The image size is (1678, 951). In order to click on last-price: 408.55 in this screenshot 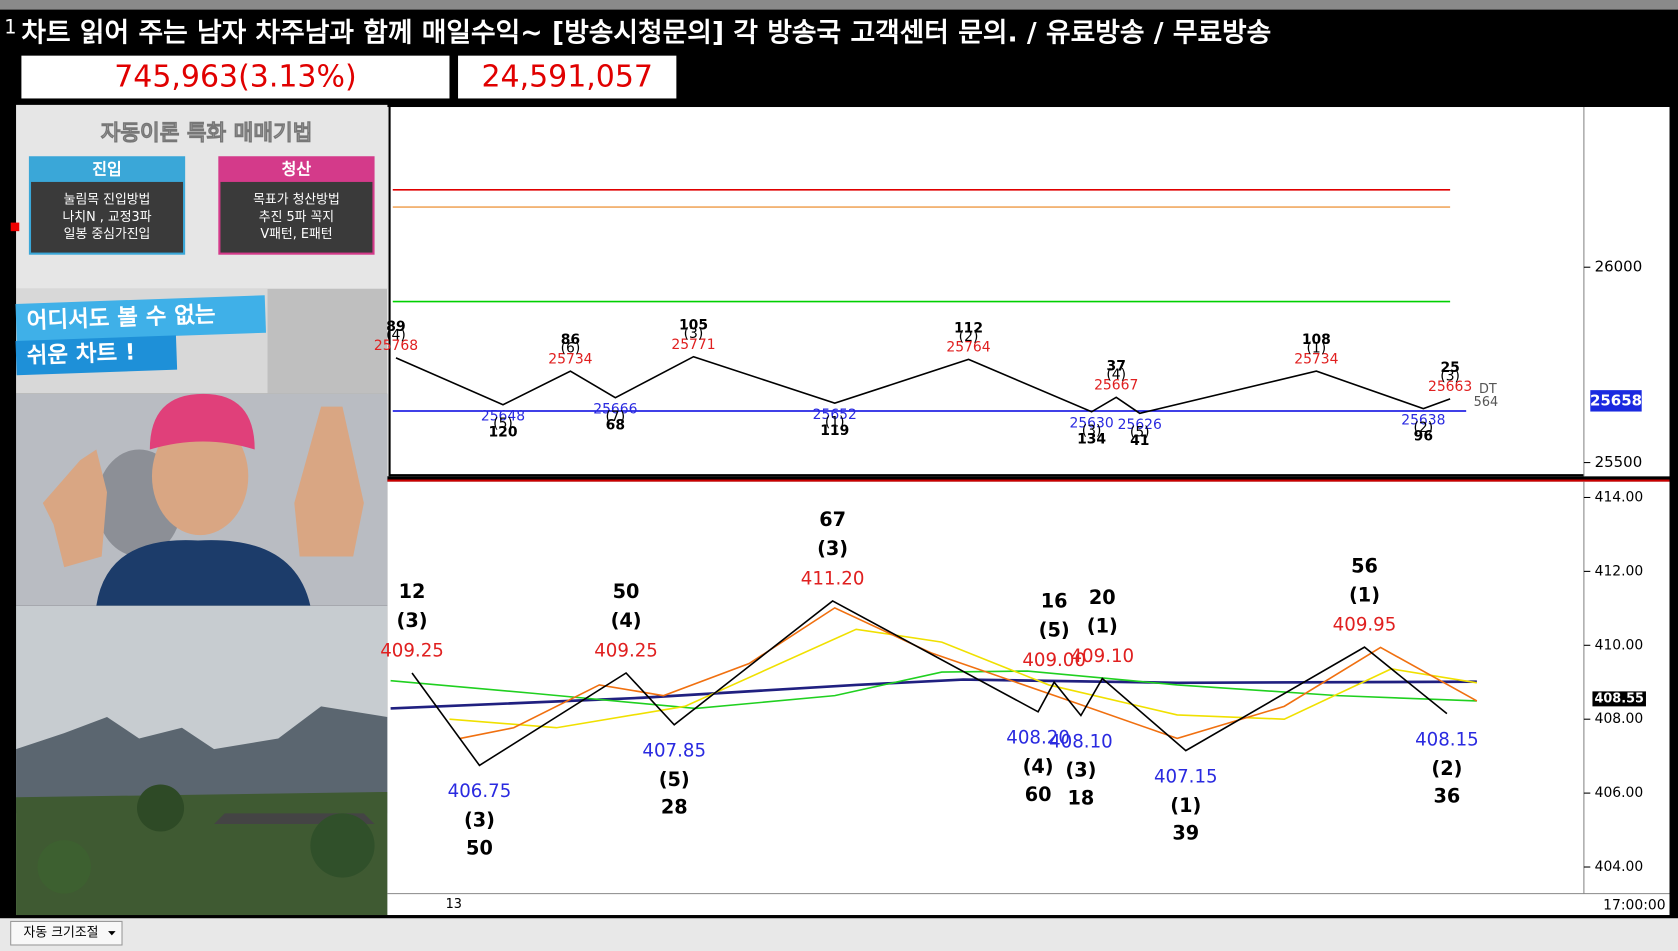, I will do `click(1619, 698)`.